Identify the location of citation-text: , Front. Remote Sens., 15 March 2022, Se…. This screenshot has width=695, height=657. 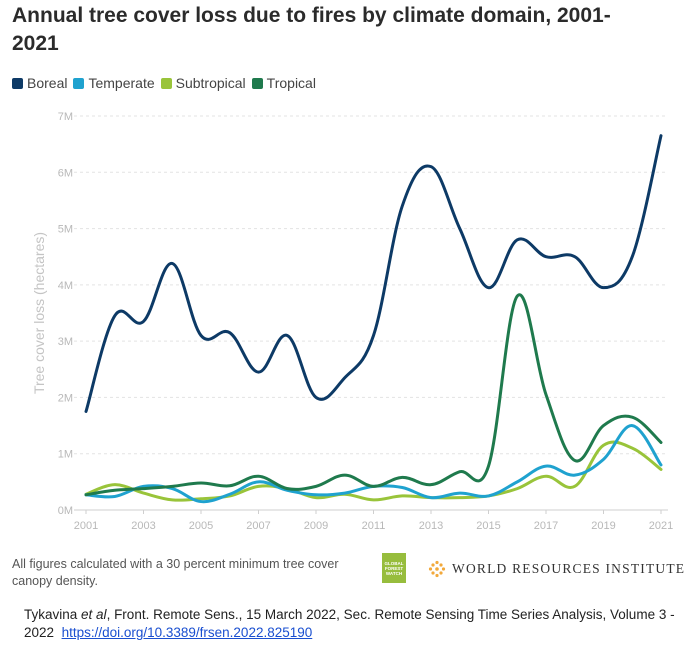
(349, 623).